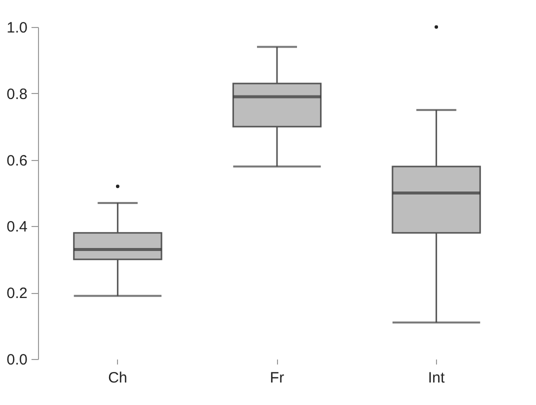 The image size is (536, 405). Describe the element at coordinates (17, 94) in the screenshot. I see `y-tick-label: 0.8` at that location.